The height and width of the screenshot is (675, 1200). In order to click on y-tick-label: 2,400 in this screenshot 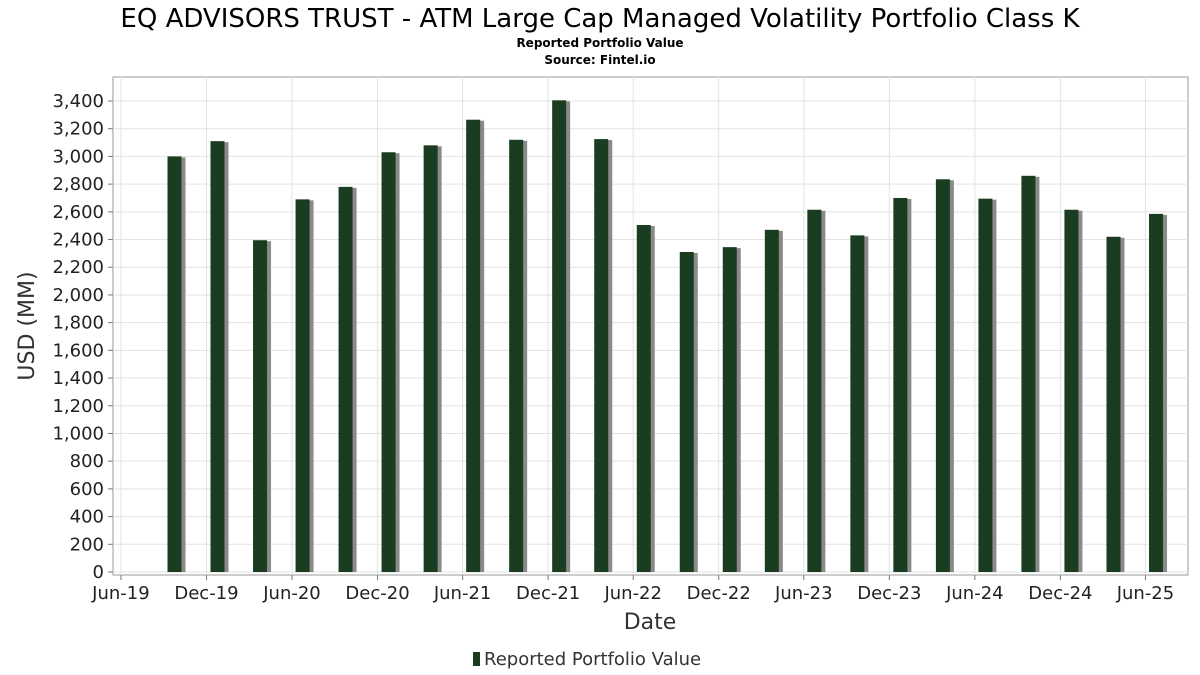, I will do `click(78, 240)`.